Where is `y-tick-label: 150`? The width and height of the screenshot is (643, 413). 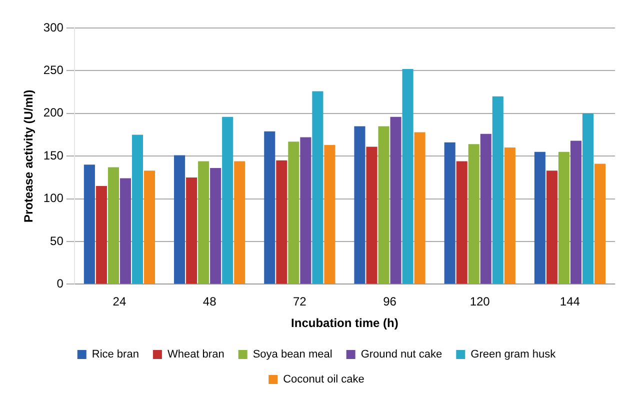 y-tick-label: 150 is located at coordinates (53, 155).